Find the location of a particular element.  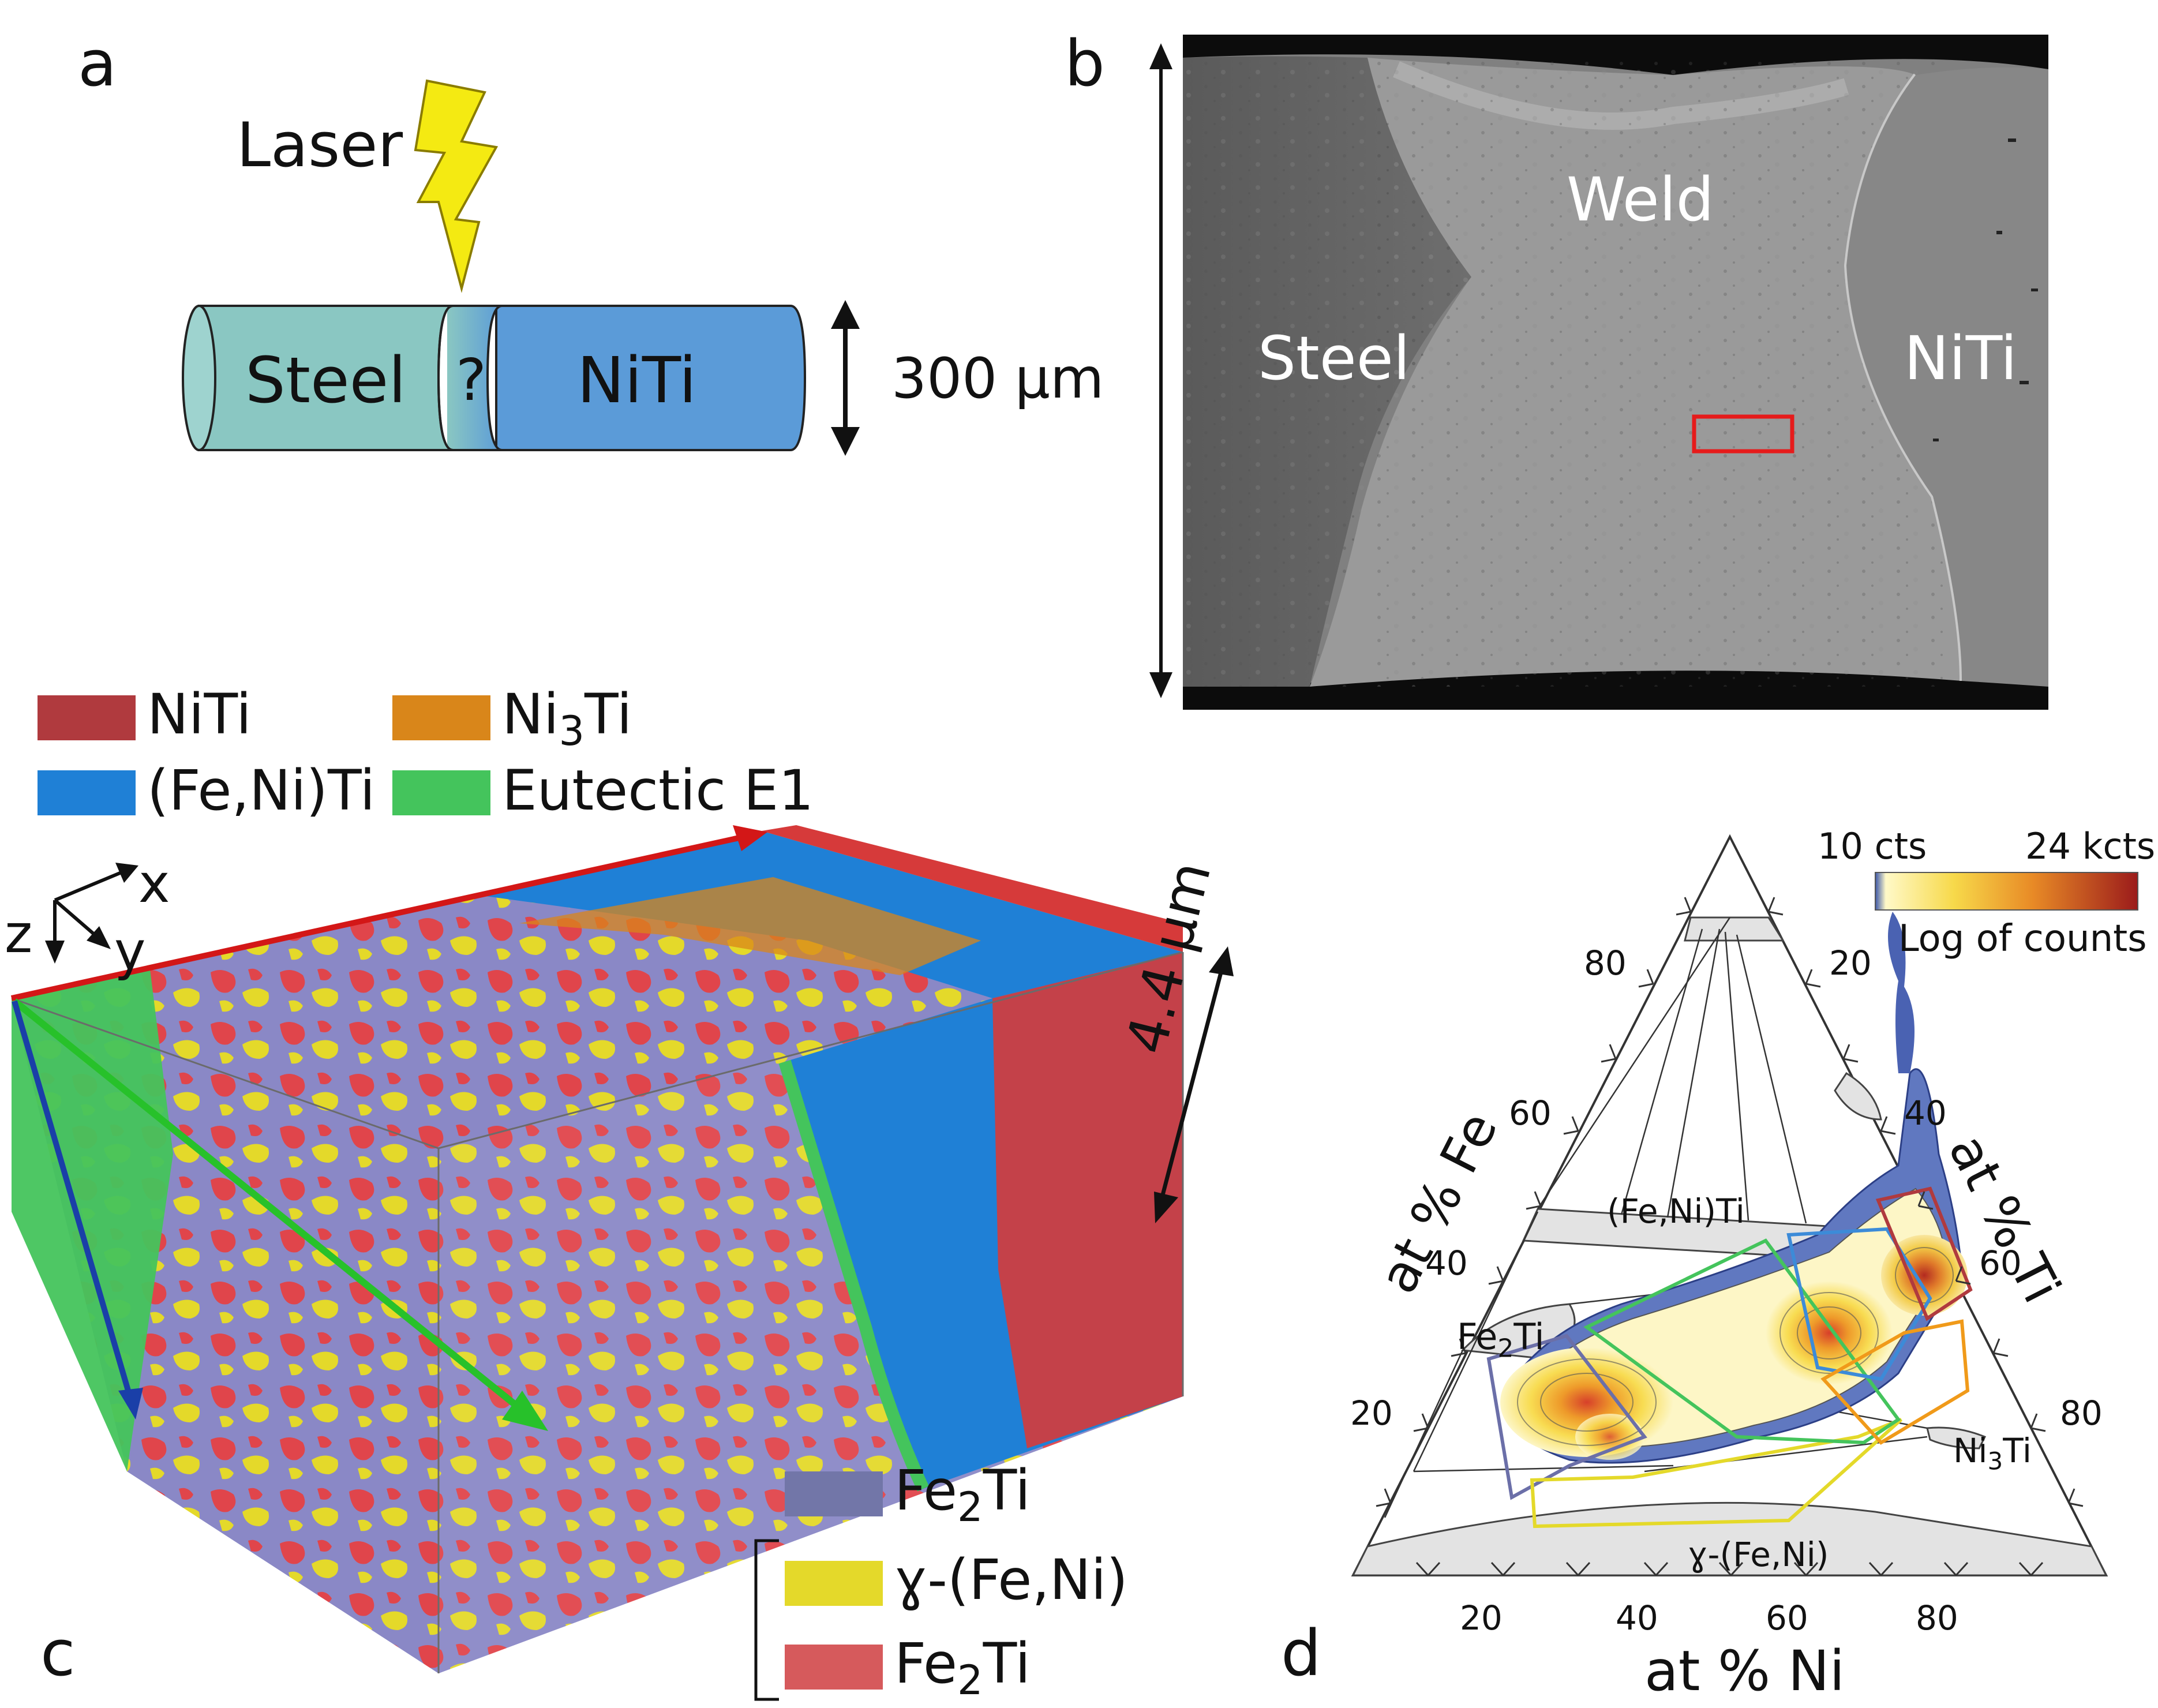

legend-label-feniti: (Fe,Ni)Ti is located at coordinates (261, 790).